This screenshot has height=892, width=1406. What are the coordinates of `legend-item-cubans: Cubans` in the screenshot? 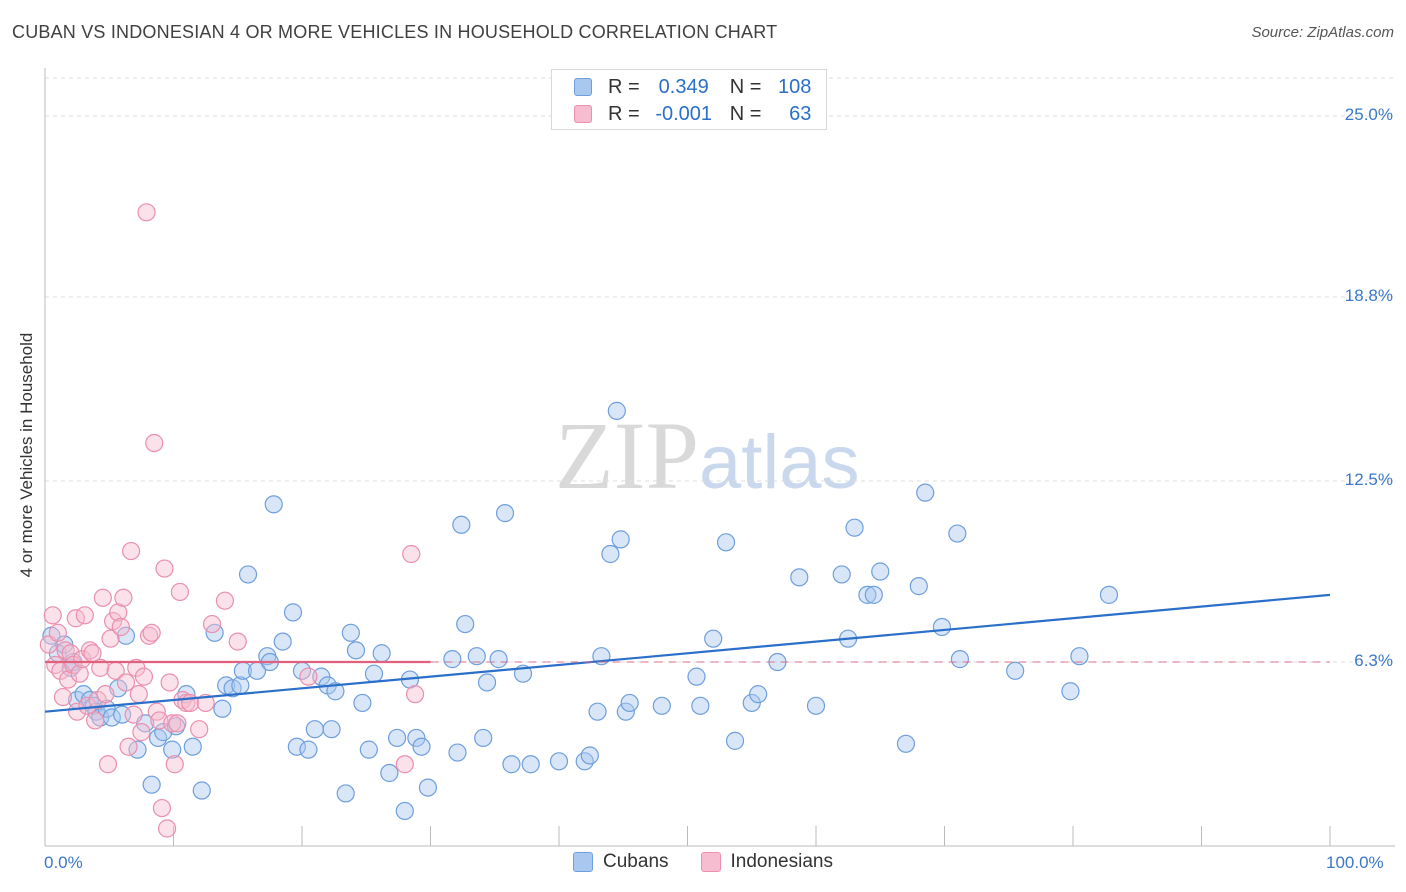 It's located at (621, 862).